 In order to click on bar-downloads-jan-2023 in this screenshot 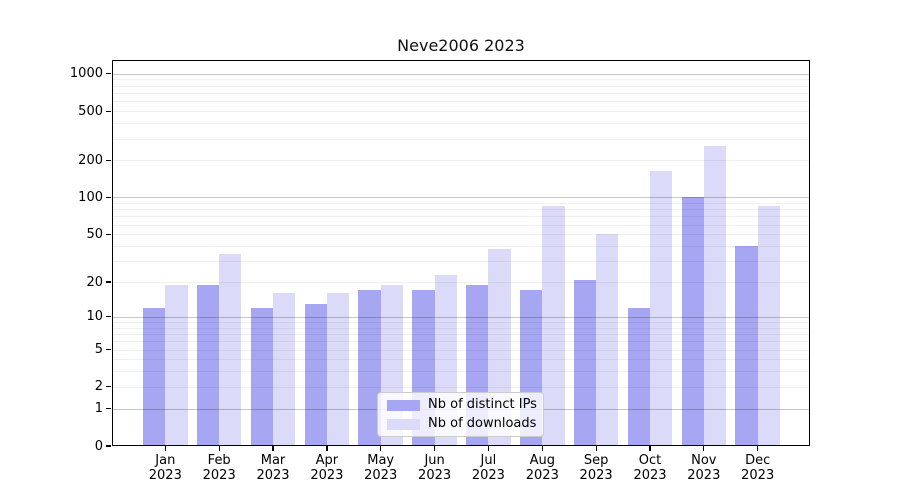, I will do `click(176, 365)`.